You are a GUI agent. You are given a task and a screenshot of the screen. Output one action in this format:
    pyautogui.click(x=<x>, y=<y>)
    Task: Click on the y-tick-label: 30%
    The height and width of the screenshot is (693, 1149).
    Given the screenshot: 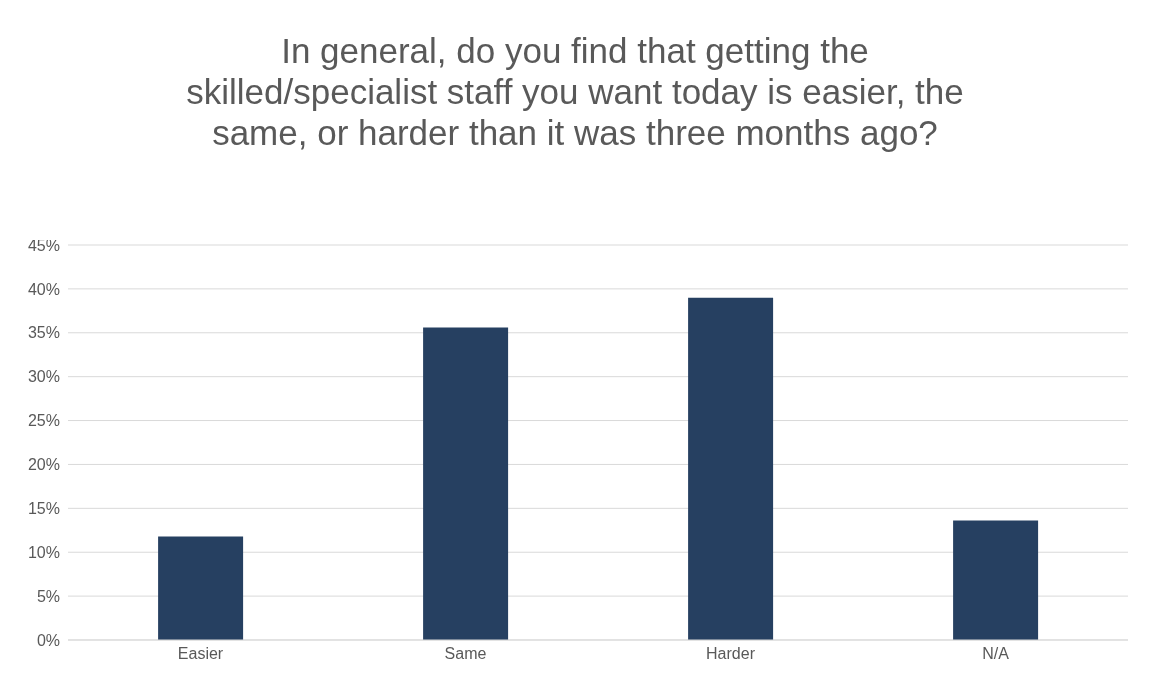 What is the action you would take?
    pyautogui.click(x=43, y=377)
    